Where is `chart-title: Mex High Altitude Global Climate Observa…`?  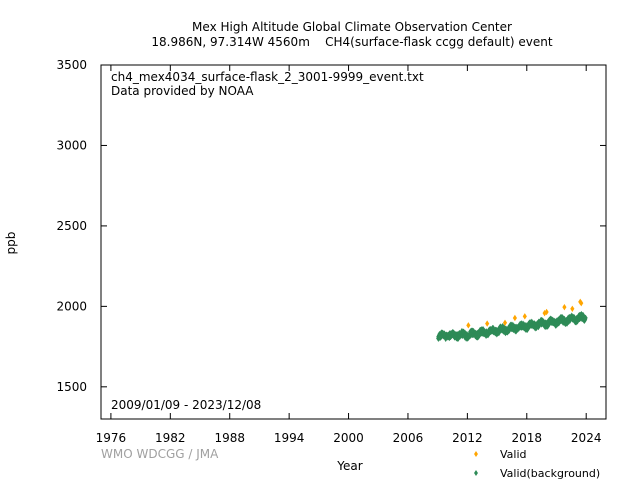 chart-title: Mex High Altitude Global Climate Observa… is located at coordinates (352, 27).